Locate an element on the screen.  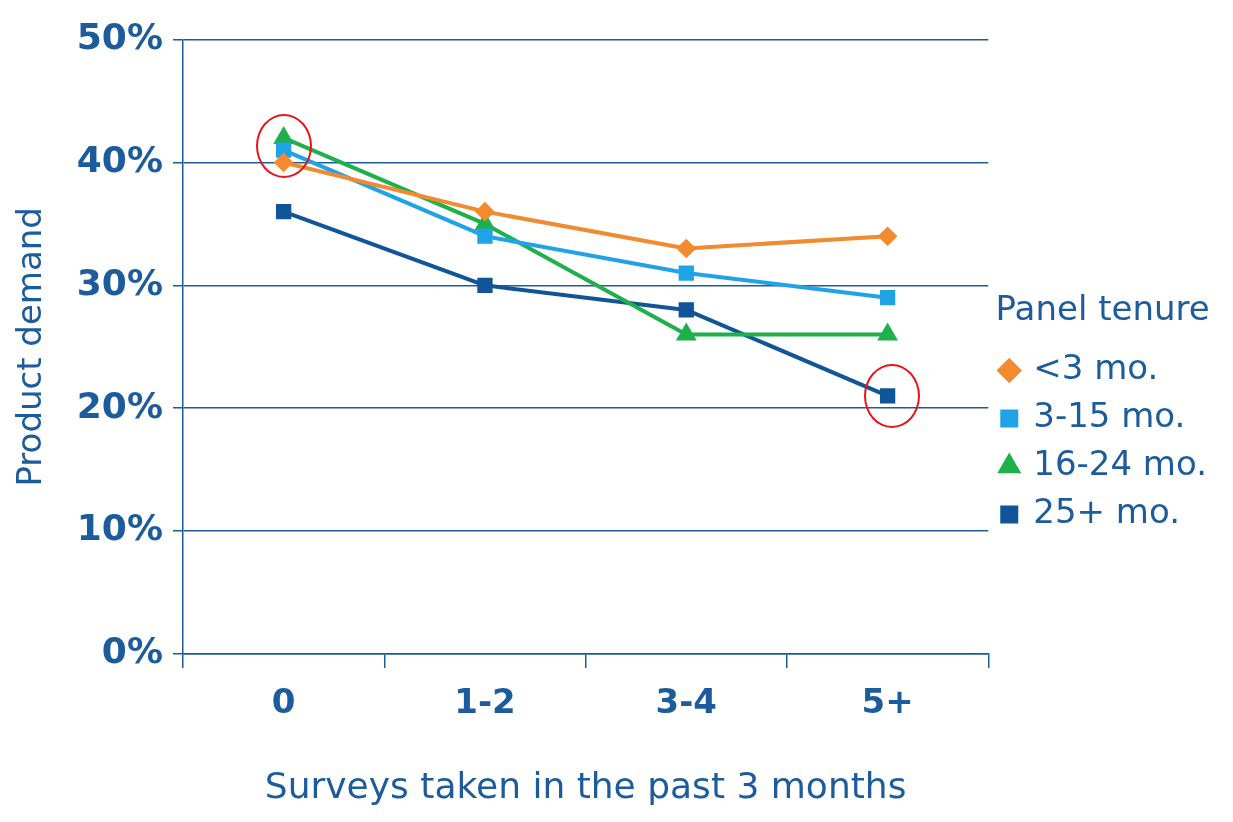
y-tick-label: 30% is located at coordinates (119, 282).